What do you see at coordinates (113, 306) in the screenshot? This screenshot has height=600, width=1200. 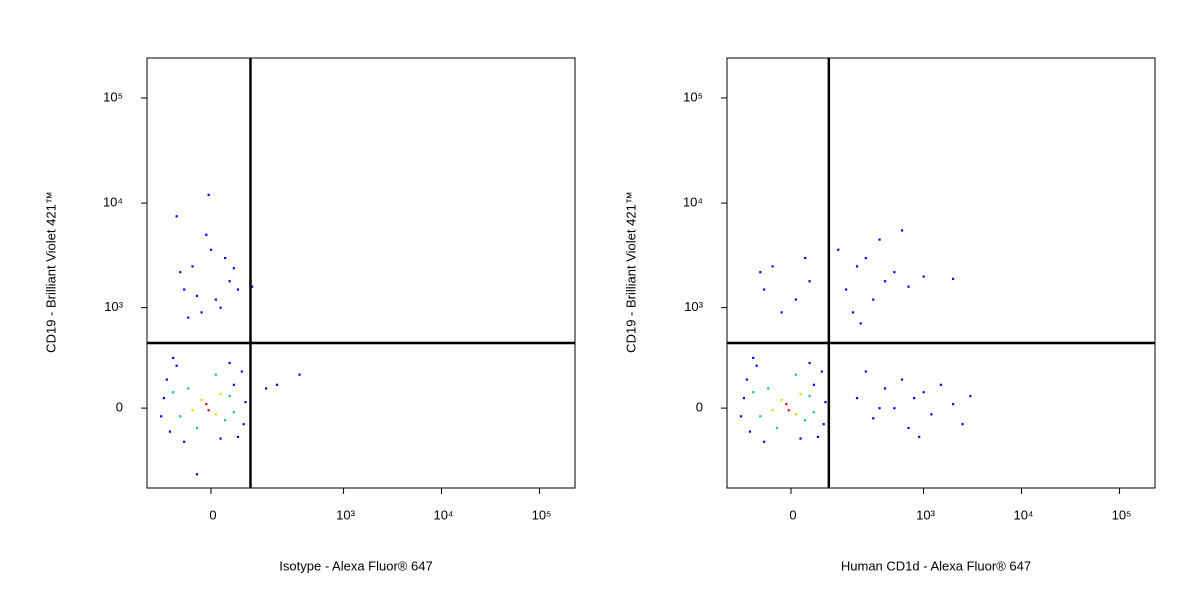 I see `y-tick-label: 10³` at bounding box center [113, 306].